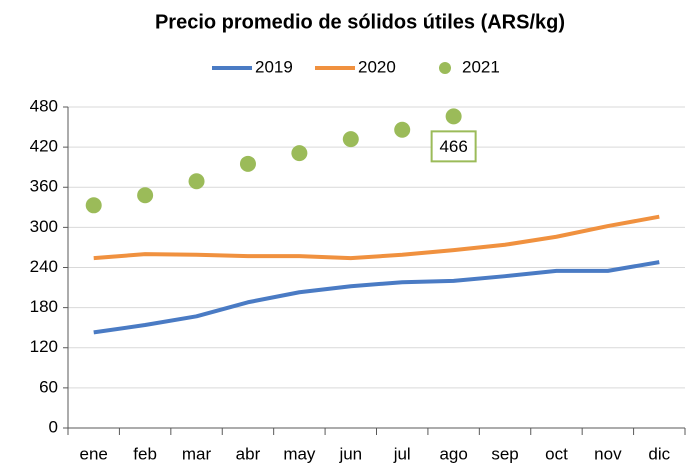  Describe the element at coordinates (556, 453) in the screenshot. I see `x-tick-label: oct` at that location.